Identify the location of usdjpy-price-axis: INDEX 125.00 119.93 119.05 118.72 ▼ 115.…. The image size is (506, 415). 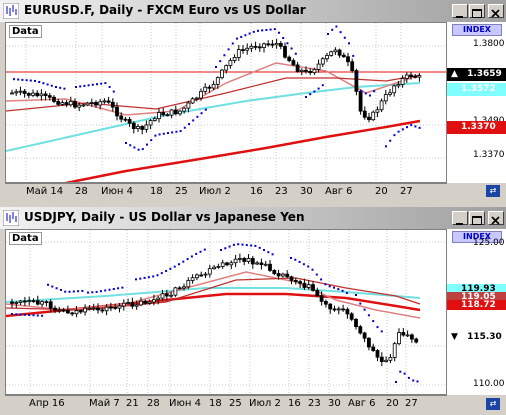
(476, 312).